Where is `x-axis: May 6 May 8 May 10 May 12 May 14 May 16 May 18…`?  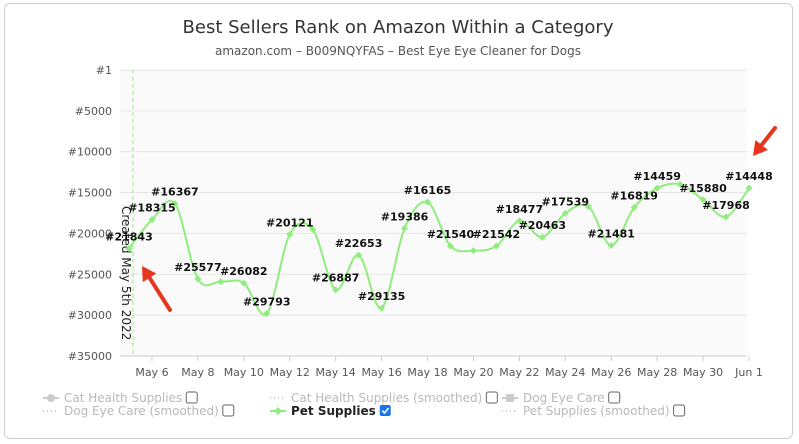 x-axis: May 6 May 8 May 10 May 12 May 14 May 16 May 18… is located at coordinates (441, 367).